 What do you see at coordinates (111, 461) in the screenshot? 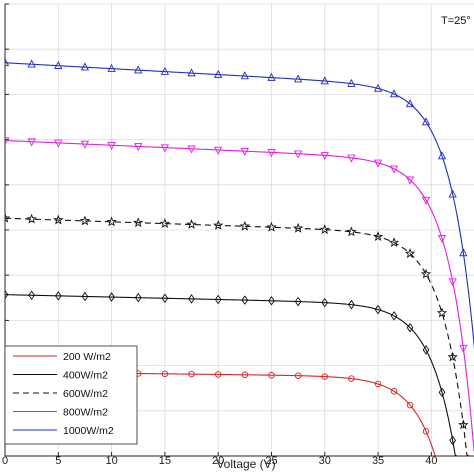
I see `x-tick-label: 10` at bounding box center [111, 461].